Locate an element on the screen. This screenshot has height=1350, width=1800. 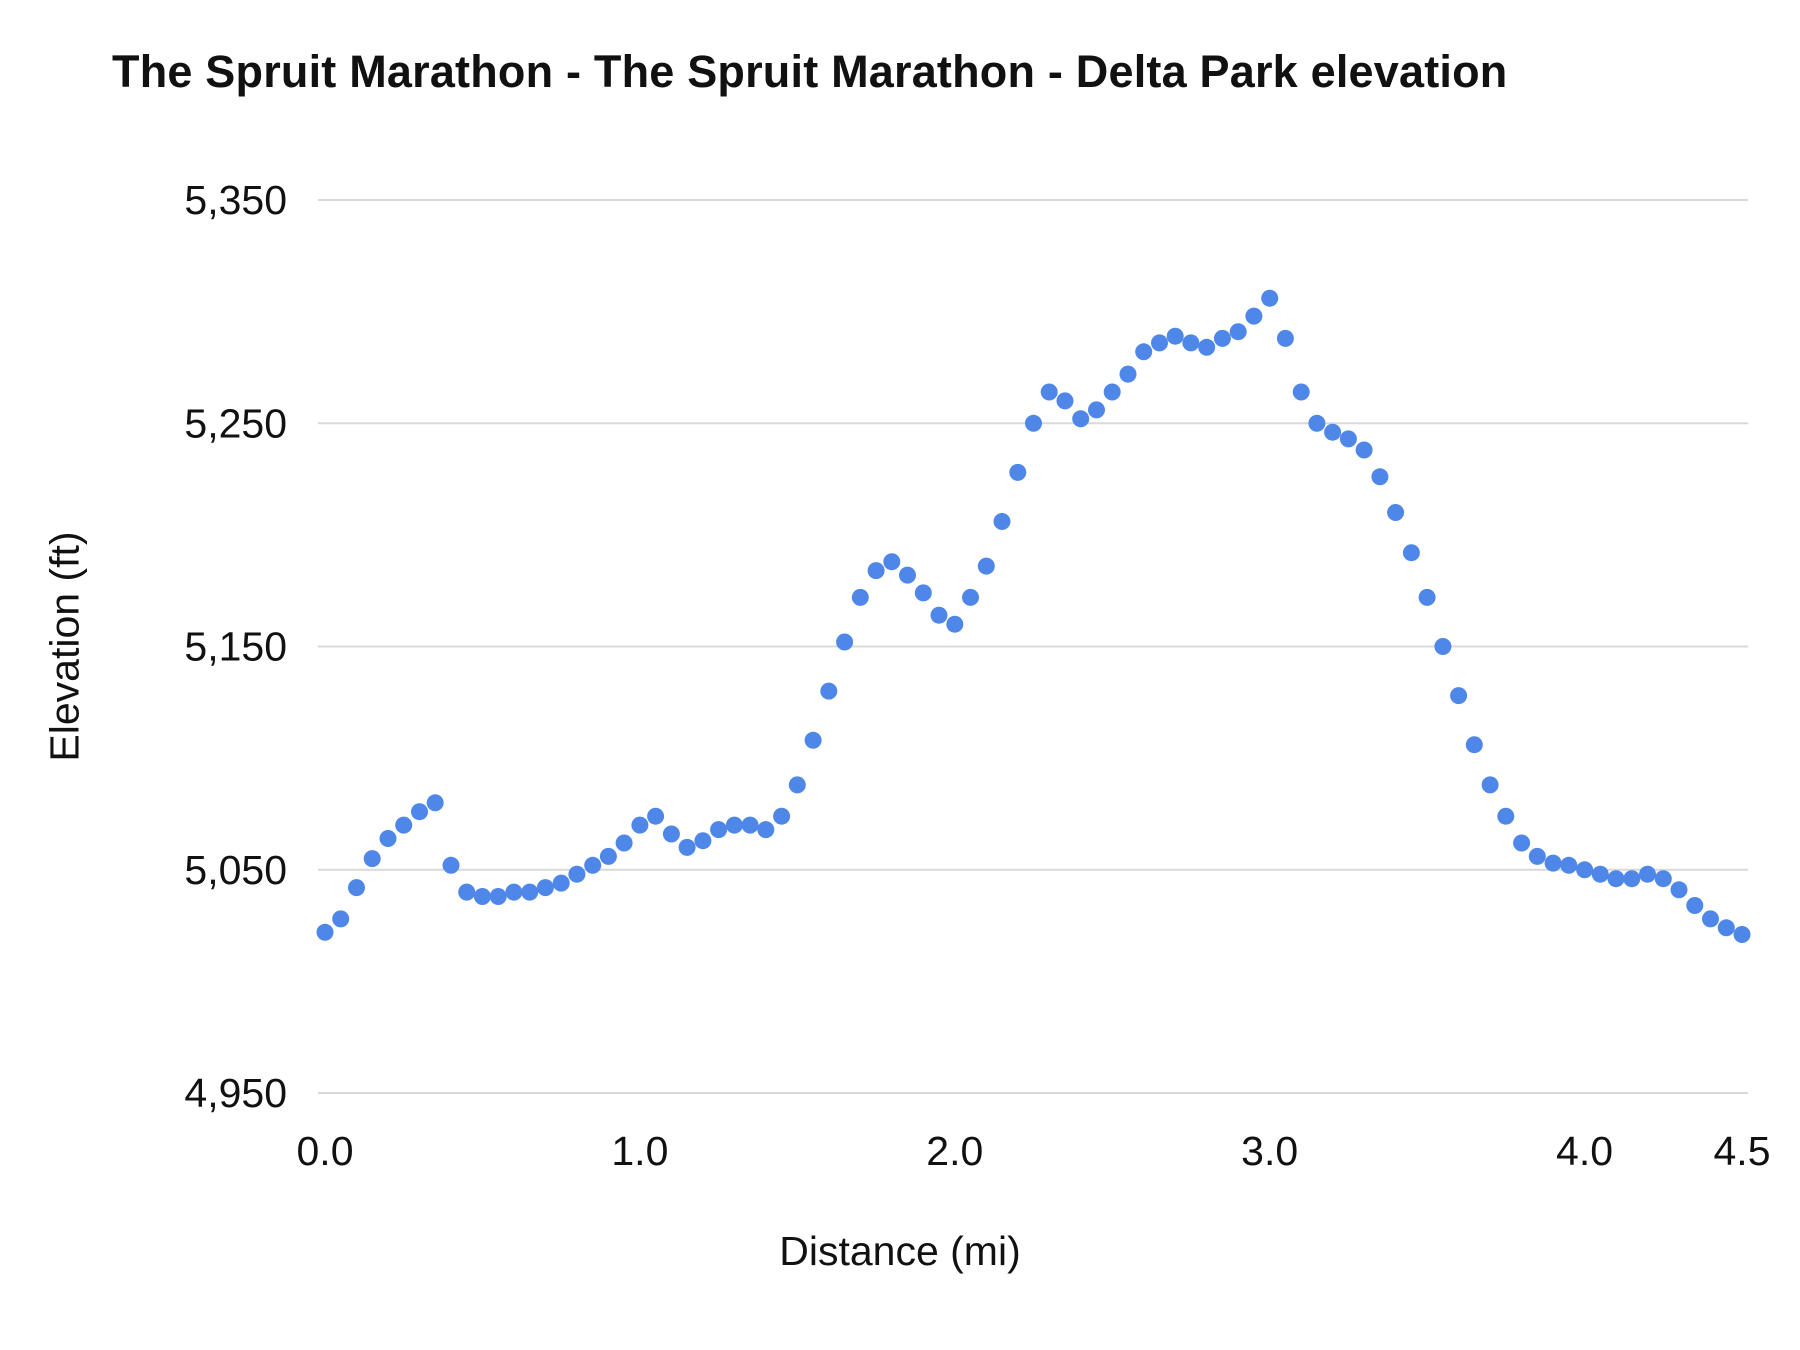
y-tick-label: 5,350 is located at coordinates (235, 200).